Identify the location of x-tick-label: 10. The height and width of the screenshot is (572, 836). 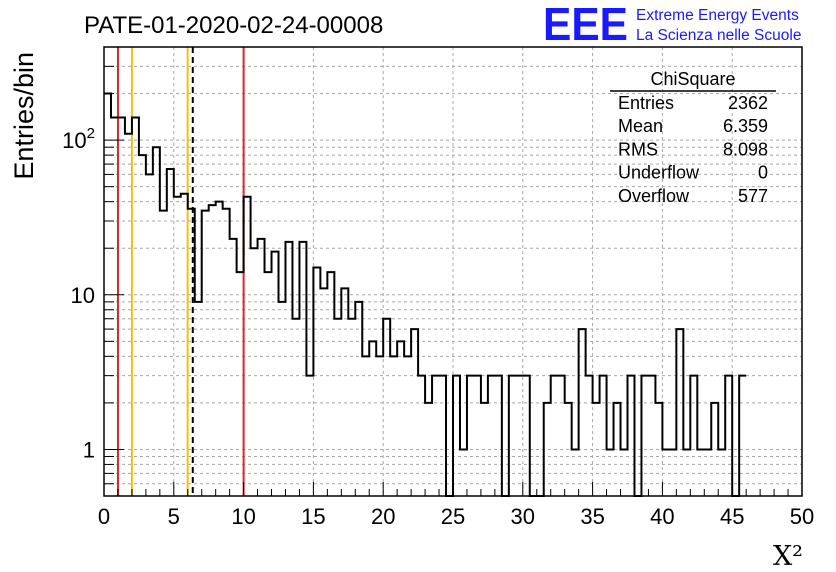
(243, 516).